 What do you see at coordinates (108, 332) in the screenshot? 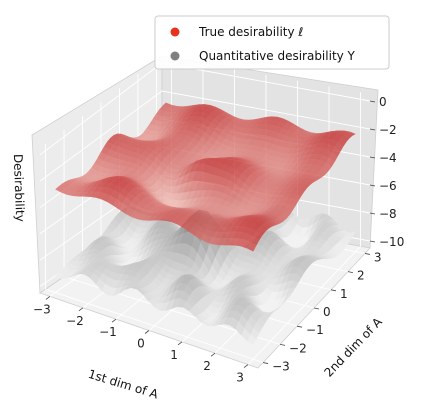
I see `x-tick-label: −1` at bounding box center [108, 332].